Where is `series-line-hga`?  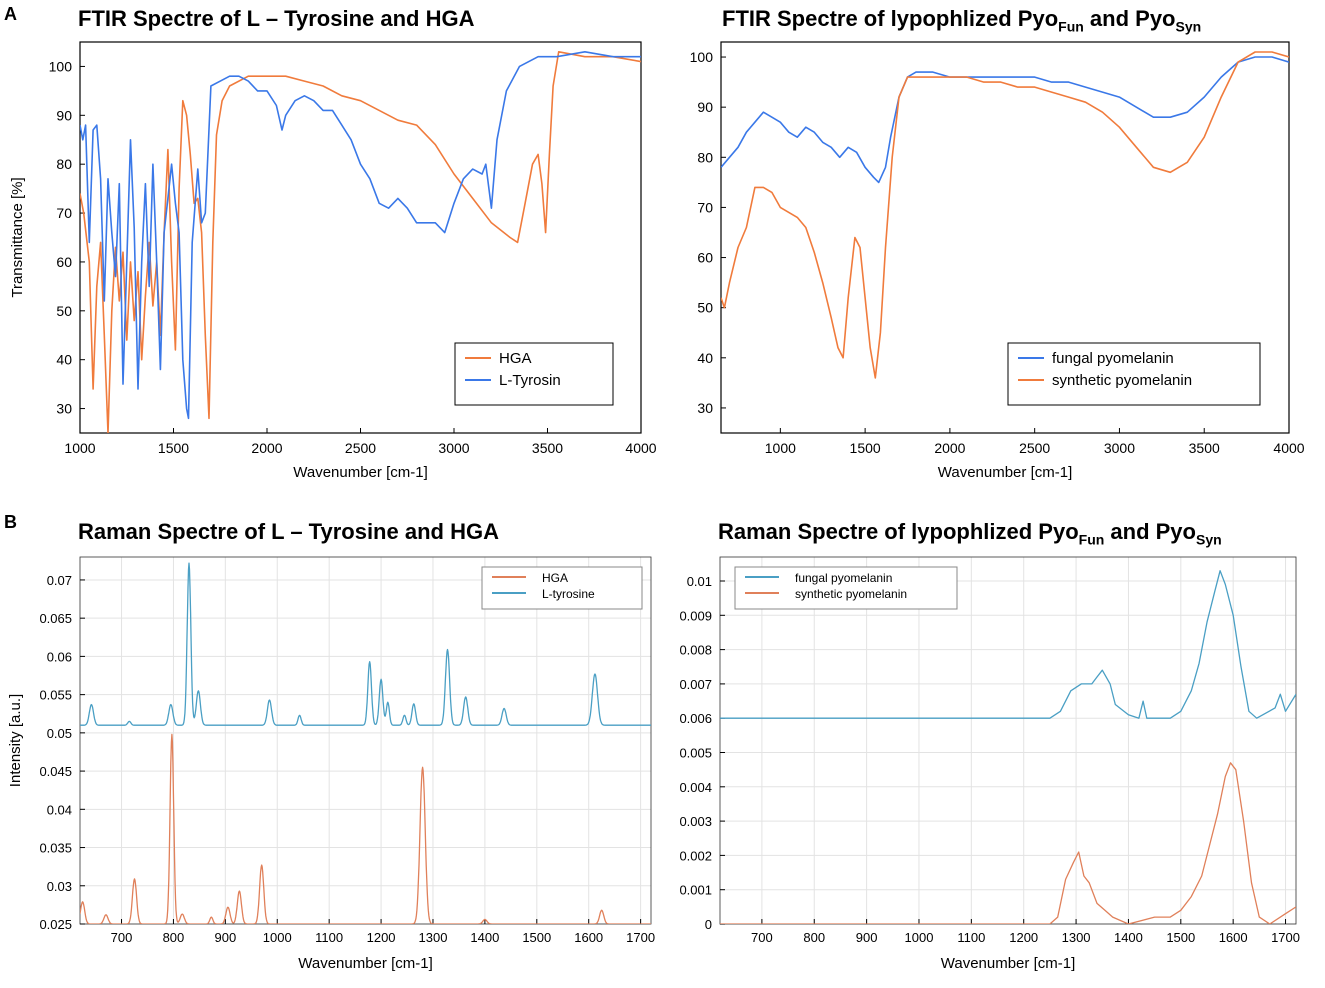
series-line-hga is located at coordinates (365, 828).